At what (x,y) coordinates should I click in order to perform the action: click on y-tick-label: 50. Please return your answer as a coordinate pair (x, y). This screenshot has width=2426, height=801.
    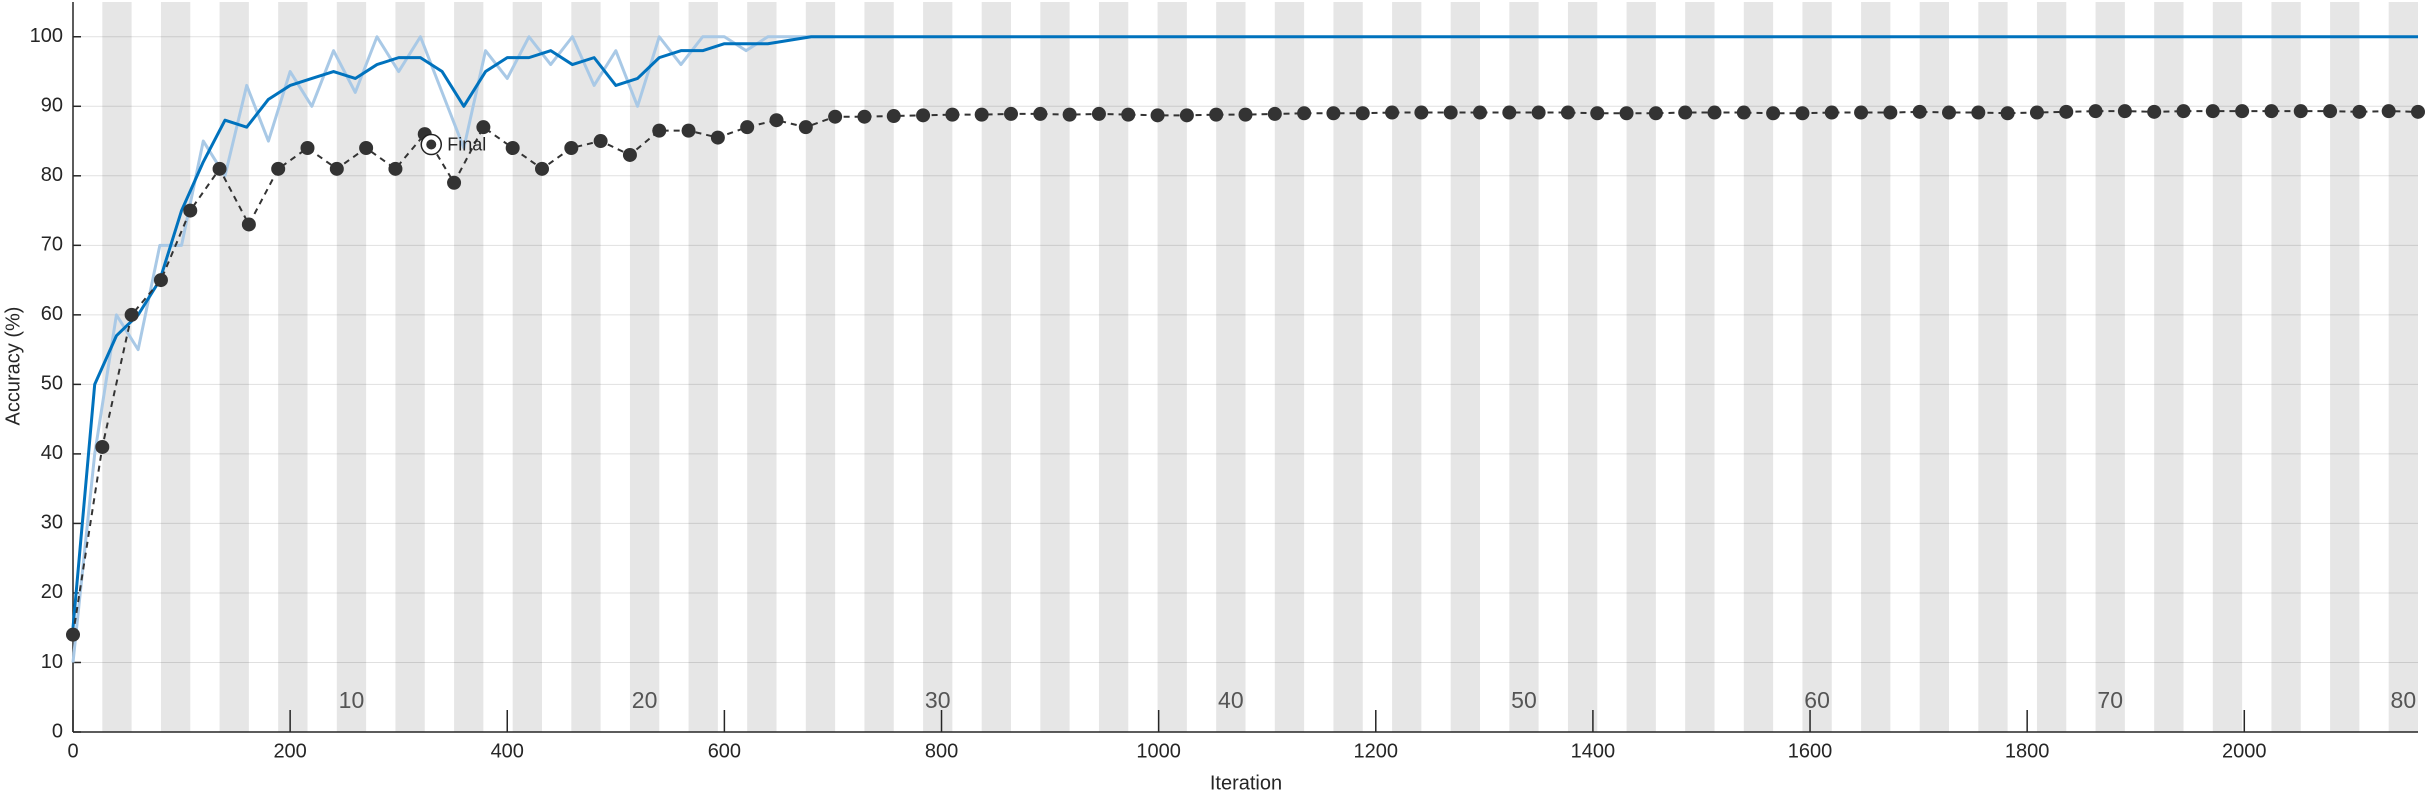
    Looking at the image, I should click on (52, 384).